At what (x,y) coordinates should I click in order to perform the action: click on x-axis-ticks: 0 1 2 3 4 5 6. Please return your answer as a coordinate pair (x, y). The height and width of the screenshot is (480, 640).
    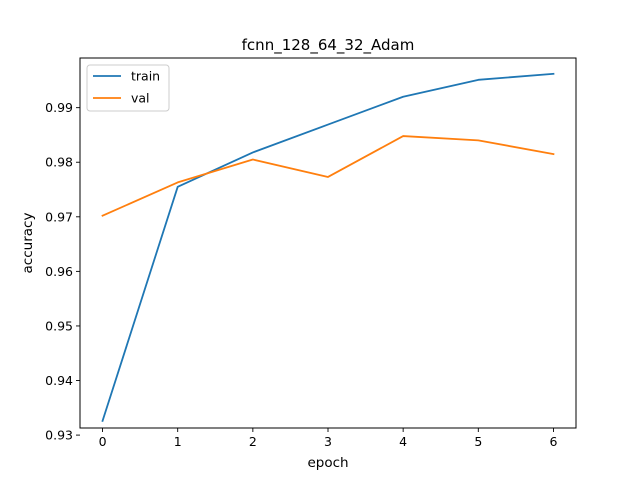
    Looking at the image, I should click on (328, 438).